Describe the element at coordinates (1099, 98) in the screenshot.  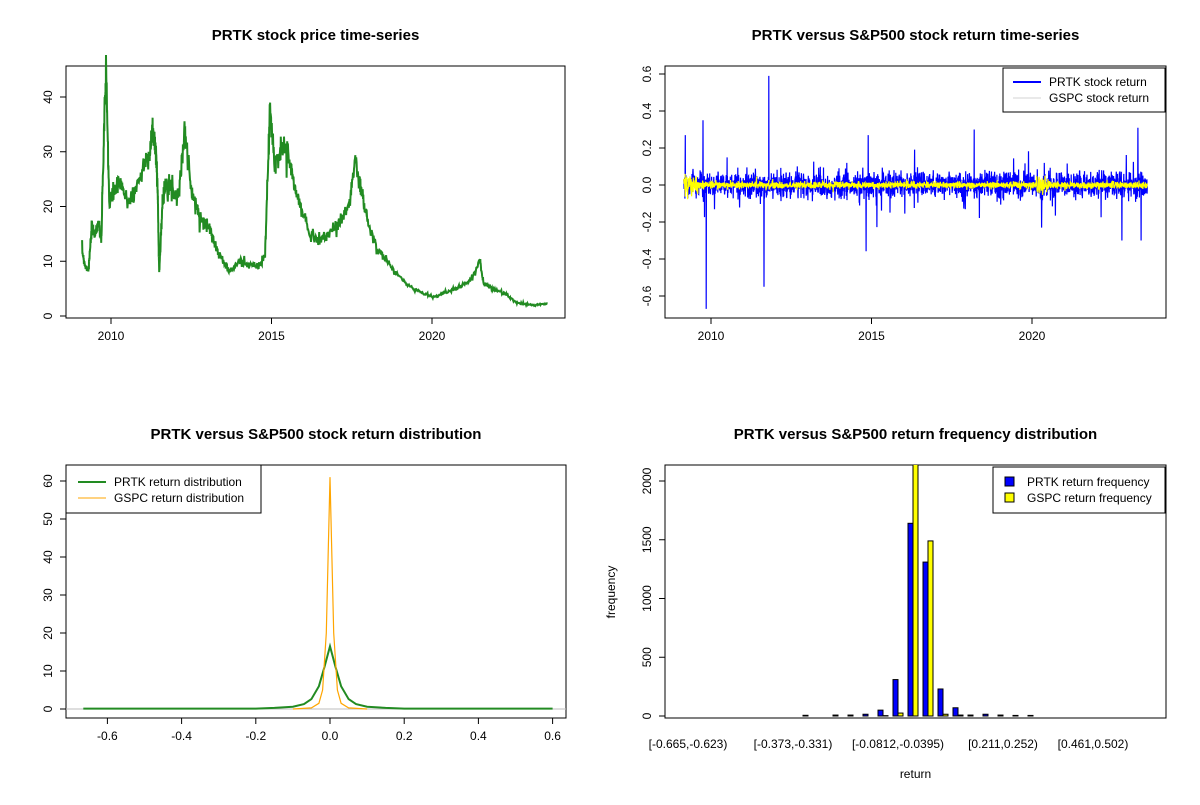
I see `legend-label-gspc: GSPC stock return` at that location.